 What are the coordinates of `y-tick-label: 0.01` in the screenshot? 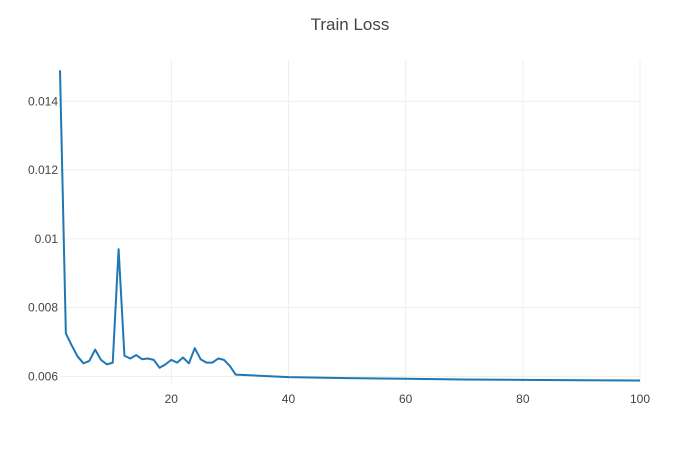 It's located at (47, 239).